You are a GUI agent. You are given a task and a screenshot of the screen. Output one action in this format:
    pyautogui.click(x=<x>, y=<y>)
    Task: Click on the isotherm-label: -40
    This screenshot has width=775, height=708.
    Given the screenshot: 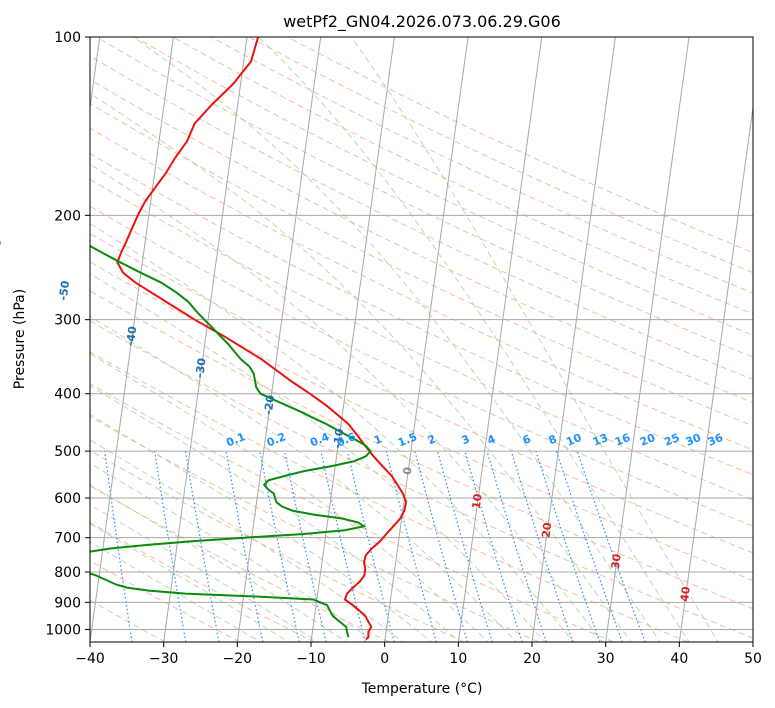 What is the action you would take?
    pyautogui.click(x=132, y=336)
    